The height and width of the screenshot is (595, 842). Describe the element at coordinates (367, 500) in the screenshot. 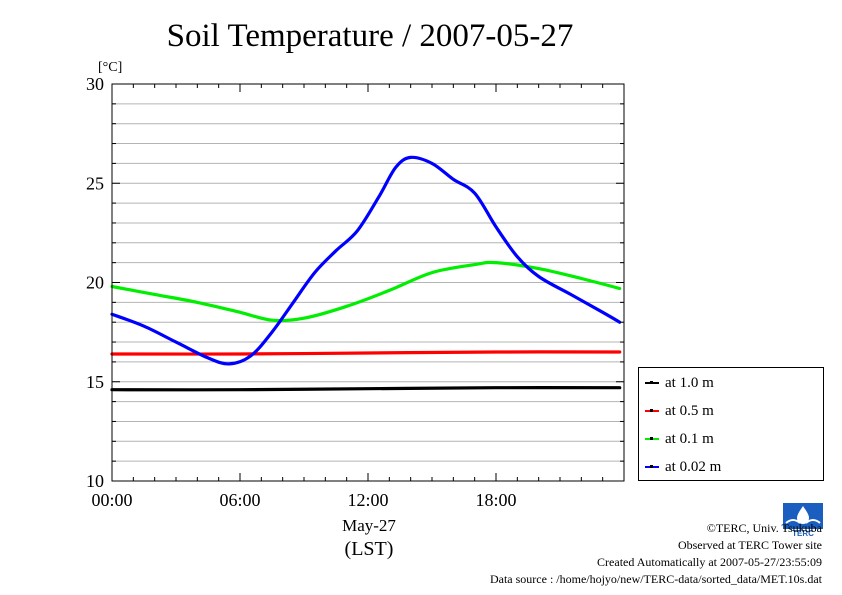

I see `x-tick-label: 12:00` at that location.